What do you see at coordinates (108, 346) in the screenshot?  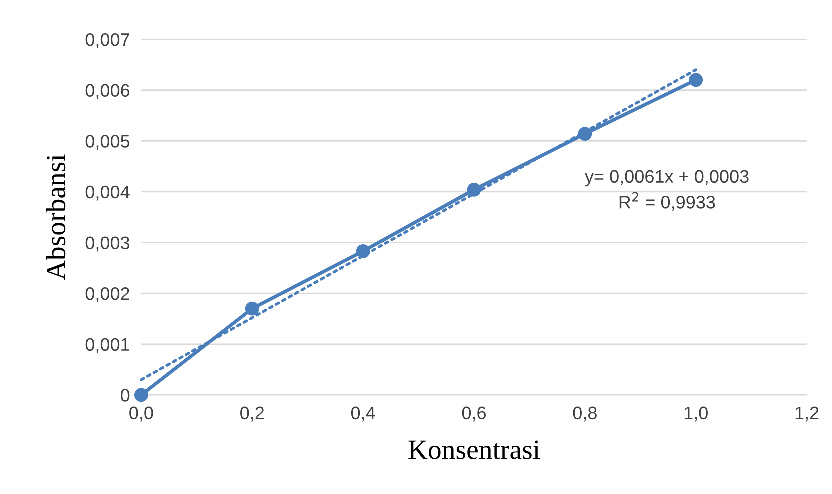 I see `y-tick-label: 0,001` at bounding box center [108, 346].